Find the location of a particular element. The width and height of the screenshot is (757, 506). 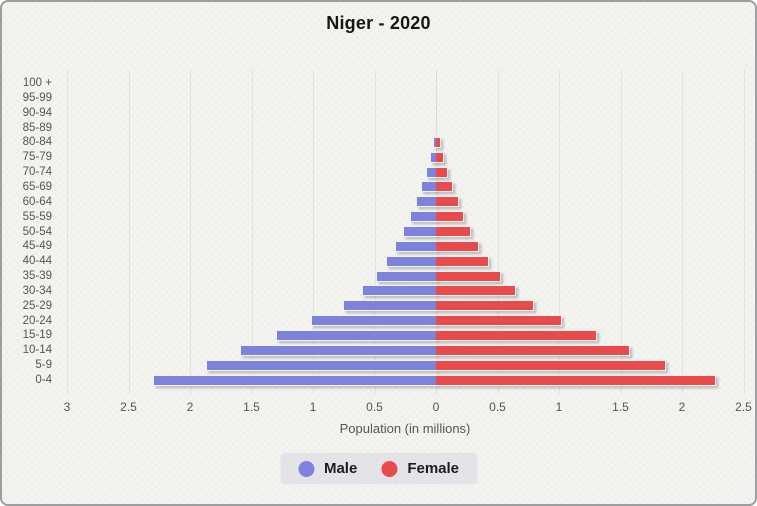

age-group-label: 0-4 is located at coordinates (43, 380).